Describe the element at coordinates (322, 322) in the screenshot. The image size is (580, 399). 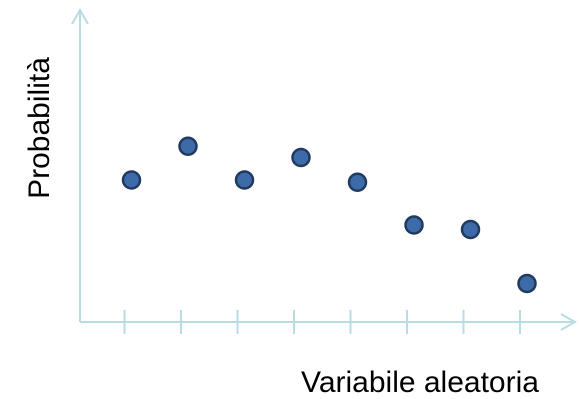
I see `x-axis-ticks` at that location.